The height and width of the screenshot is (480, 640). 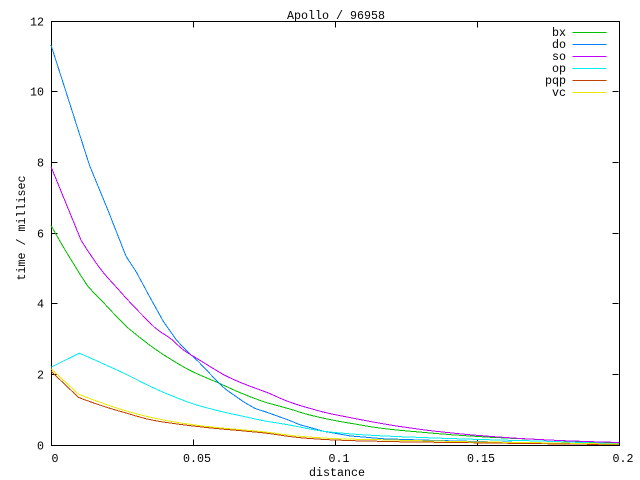 I want to click on svg-text: op, so click(x=559, y=69).